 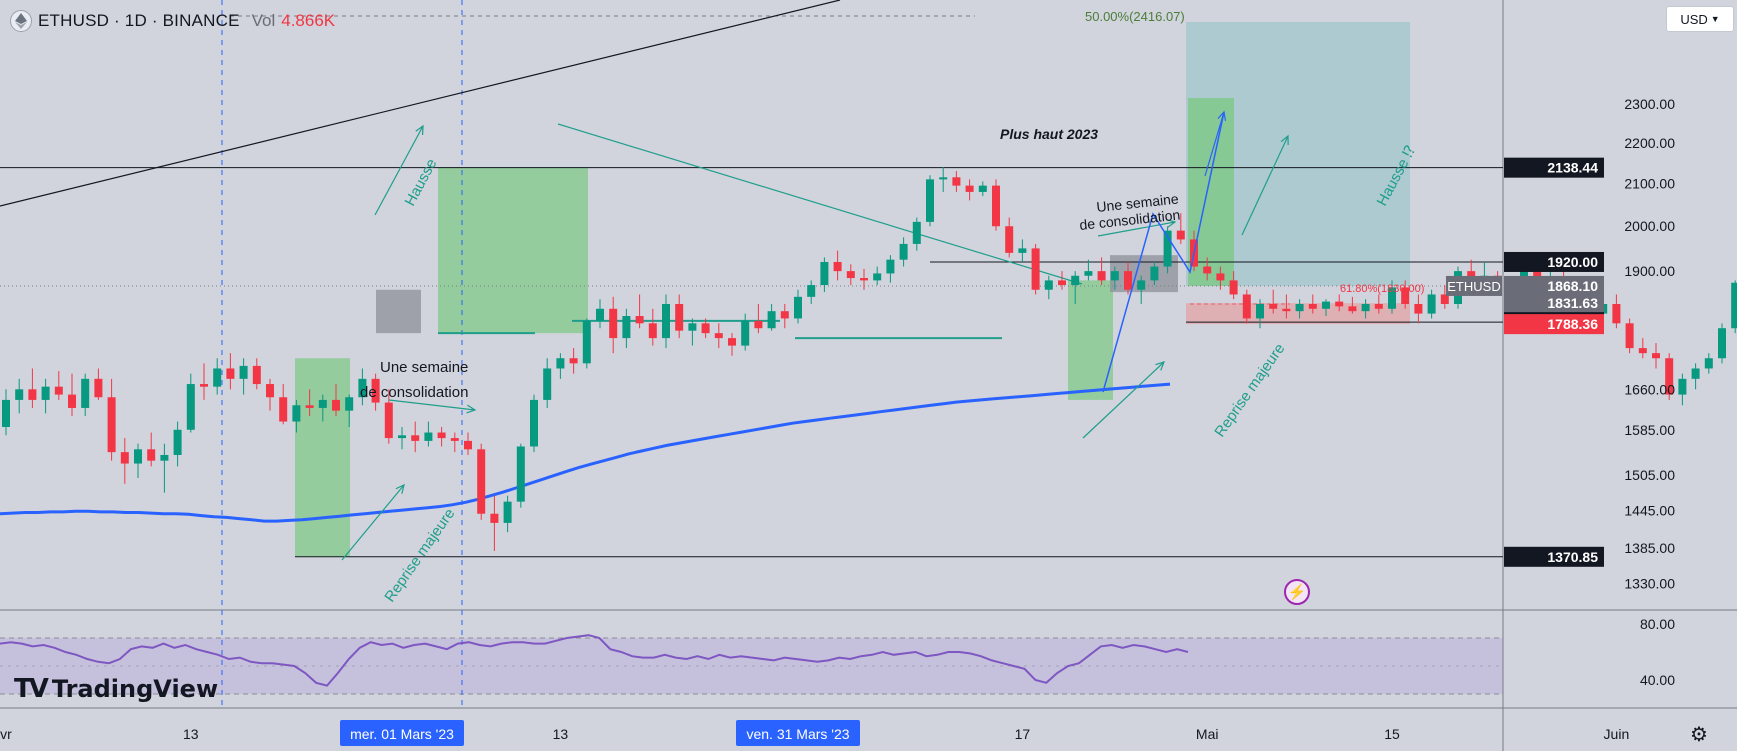 I want to click on price-tick-label: 2000.00, so click(x=1649, y=226).